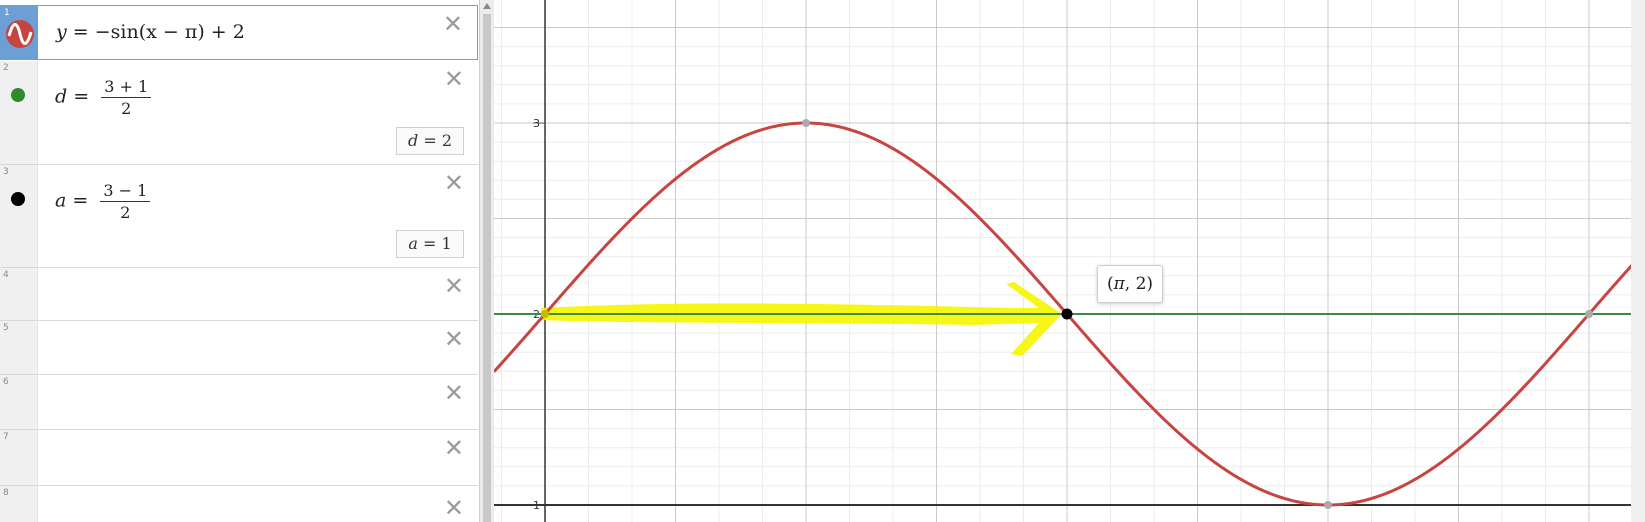  I want to click on fraction: 3 + 1 2, so click(126, 97).